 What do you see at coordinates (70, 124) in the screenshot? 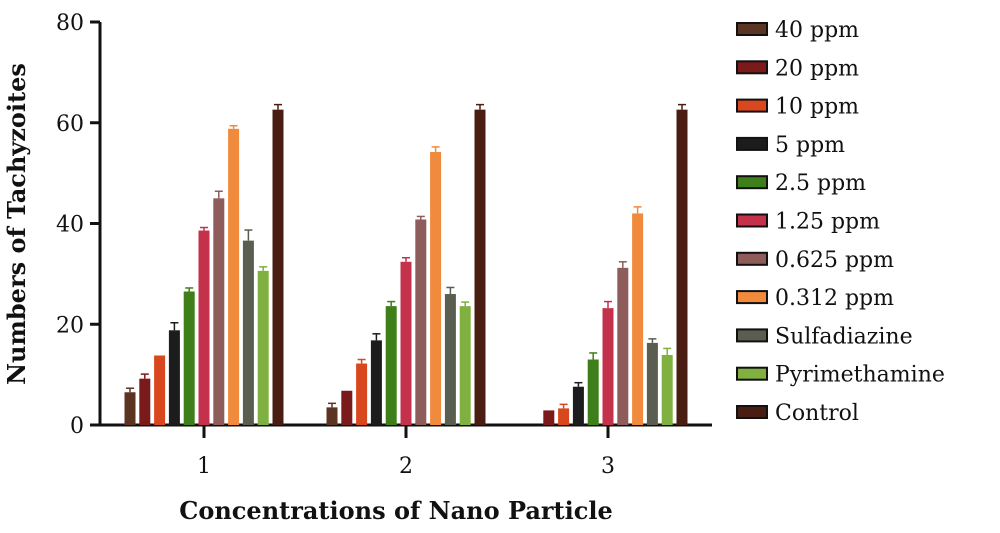
I see `y-tick-label: 60` at bounding box center [70, 124].